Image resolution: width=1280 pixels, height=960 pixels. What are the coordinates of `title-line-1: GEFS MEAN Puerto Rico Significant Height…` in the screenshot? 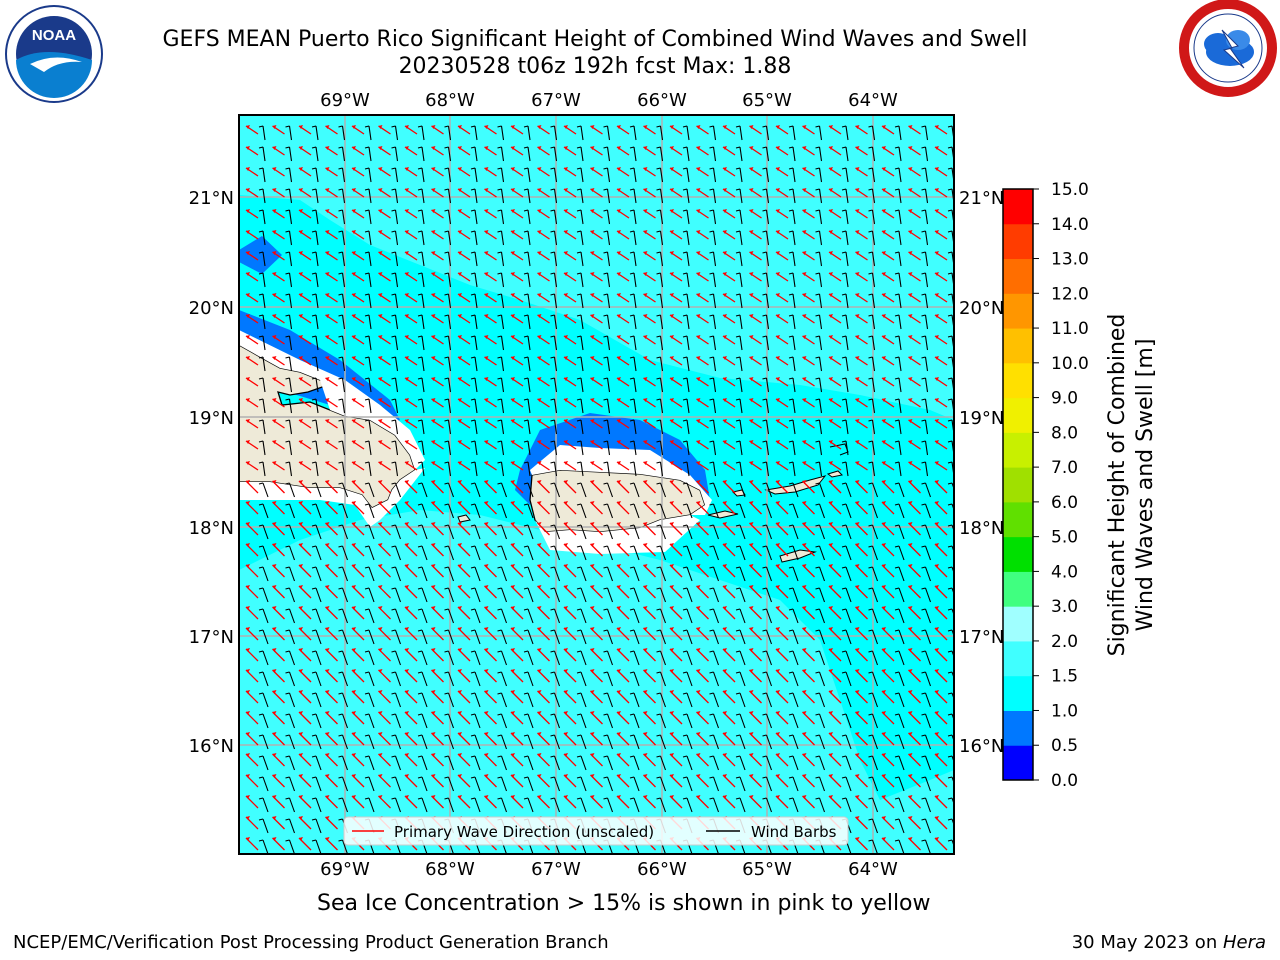 It's located at (595, 39).